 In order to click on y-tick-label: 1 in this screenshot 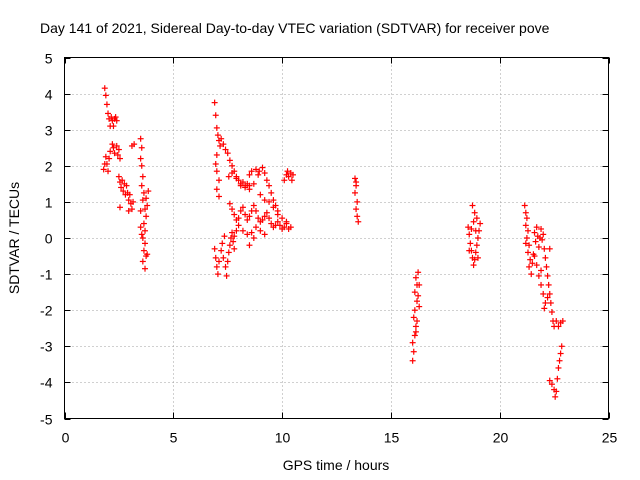, I will do `click(49, 203)`.